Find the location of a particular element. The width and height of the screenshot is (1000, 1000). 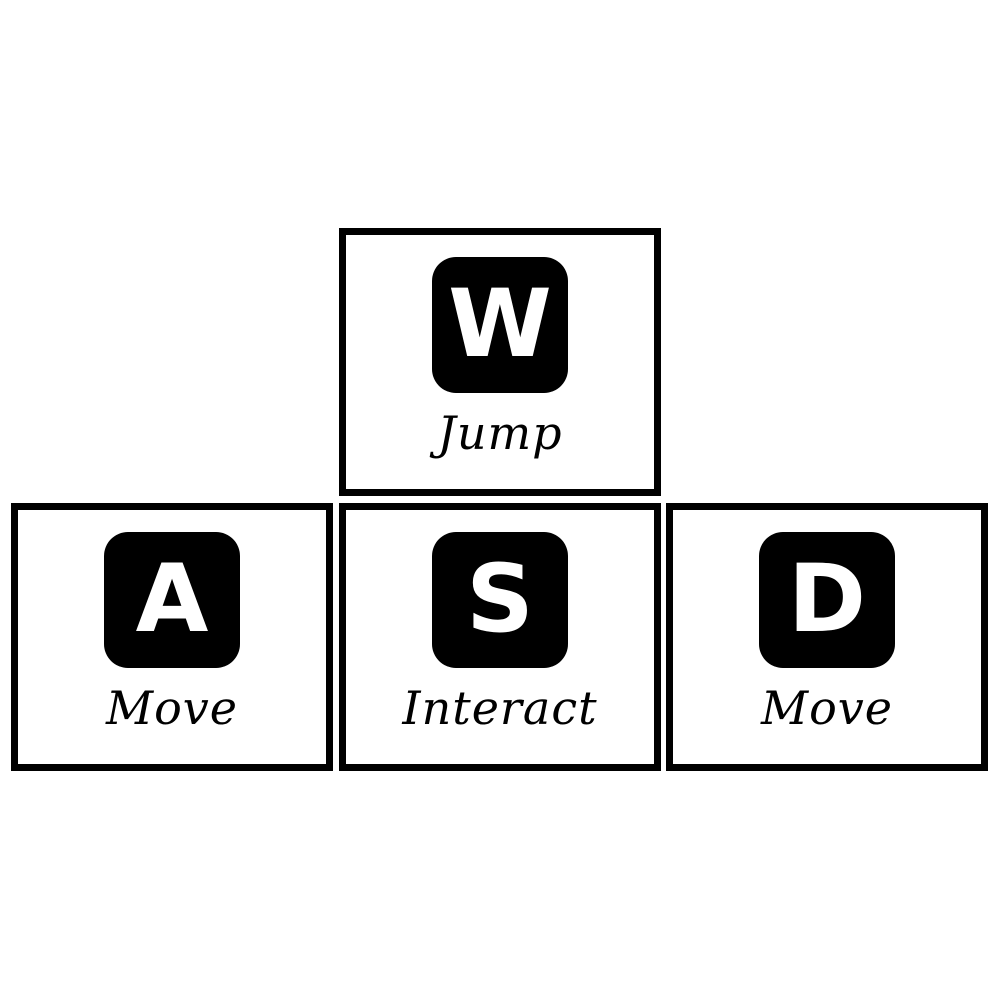

keycap-d: D is located at coordinates (827, 600).